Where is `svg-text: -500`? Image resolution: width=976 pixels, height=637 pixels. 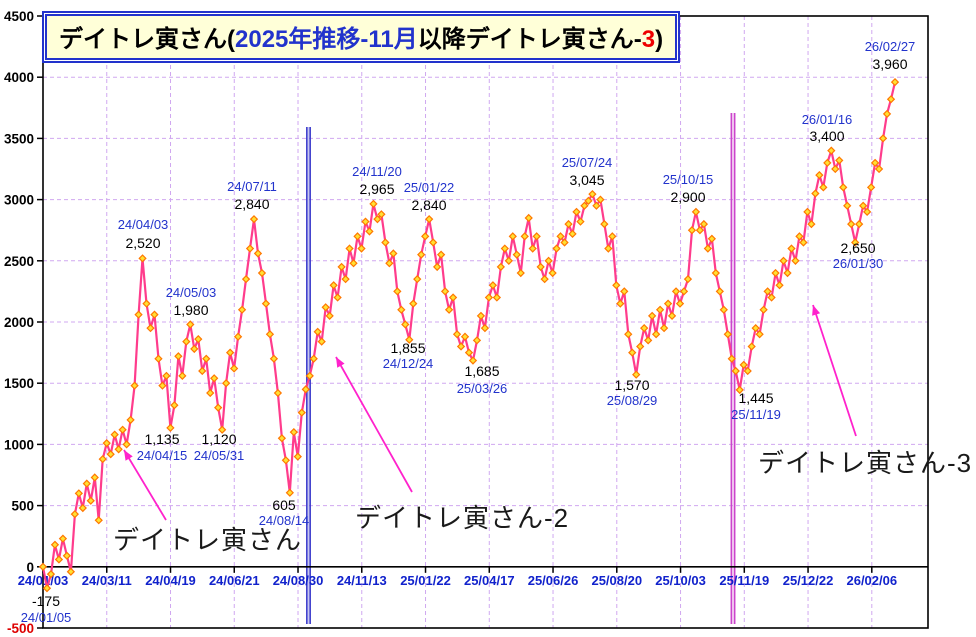
svg-text: -500 is located at coordinates (20, 628).